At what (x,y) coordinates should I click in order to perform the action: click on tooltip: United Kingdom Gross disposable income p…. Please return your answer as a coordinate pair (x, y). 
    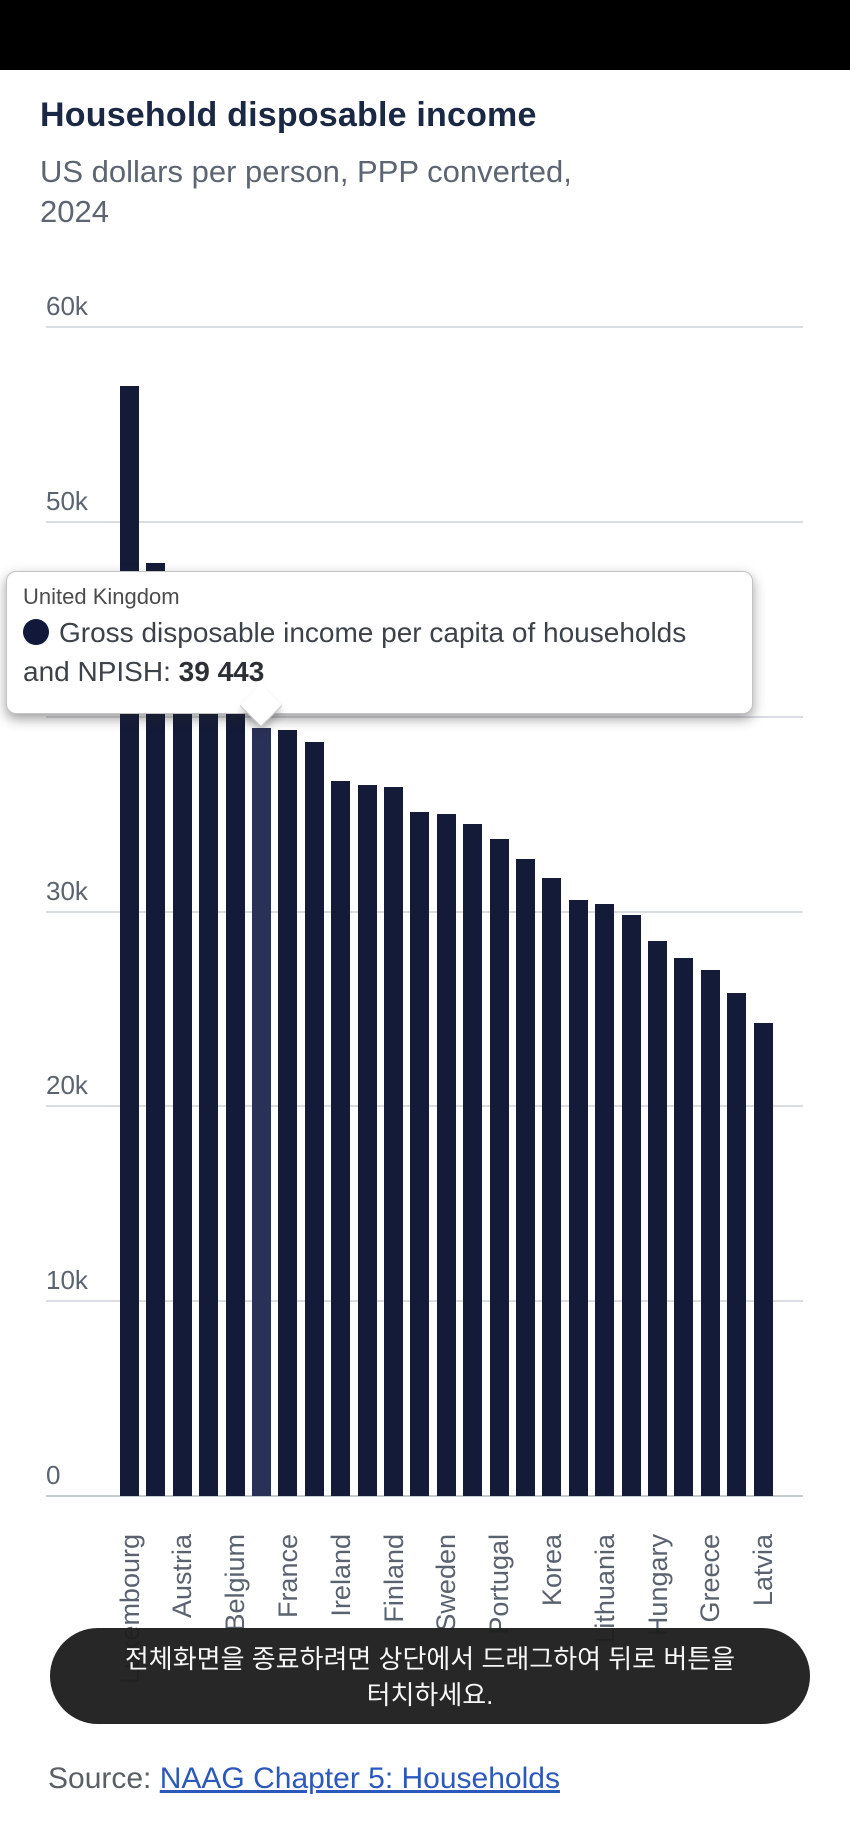
    Looking at the image, I should click on (379, 642).